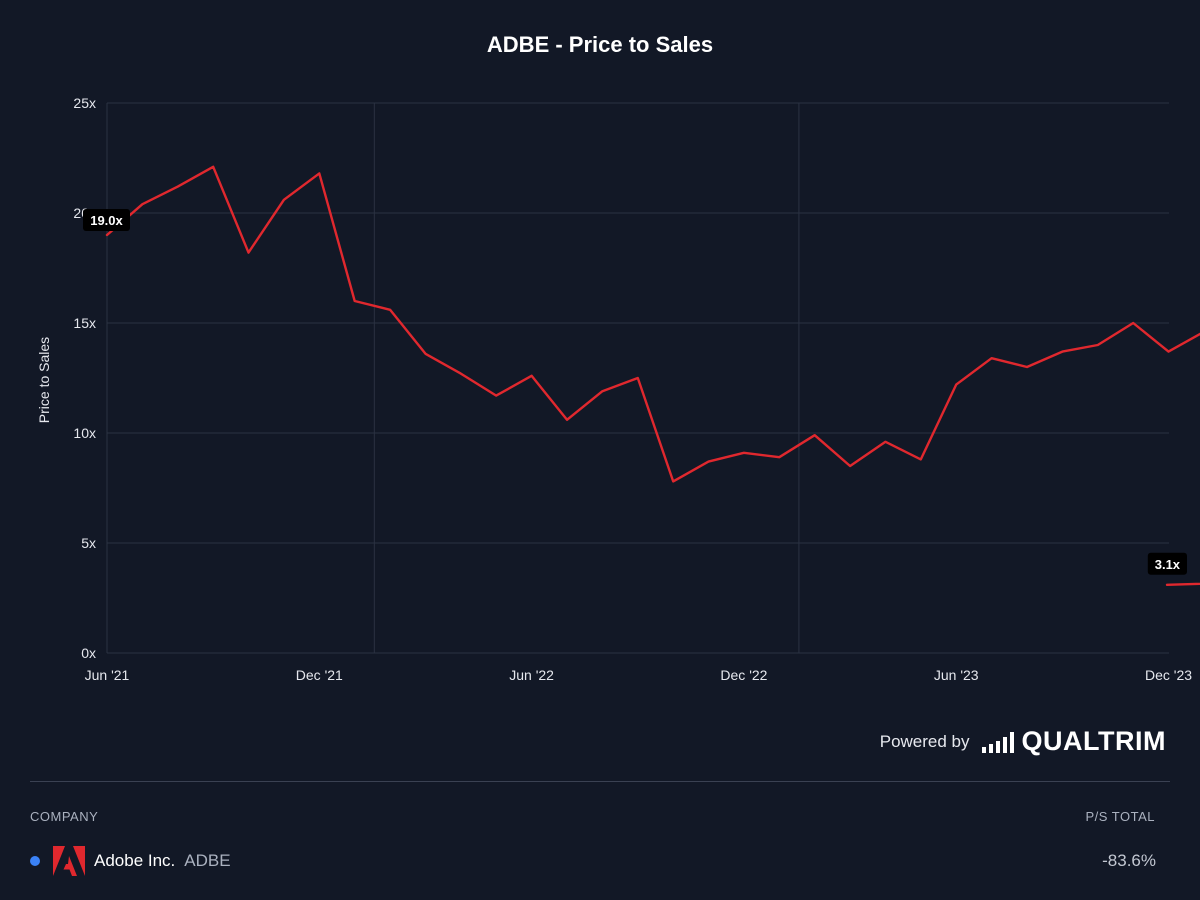 Image resolution: width=1200 pixels, height=900 pixels. I want to click on qualtrim-logo: QUALTRIM, so click(1073, 741).